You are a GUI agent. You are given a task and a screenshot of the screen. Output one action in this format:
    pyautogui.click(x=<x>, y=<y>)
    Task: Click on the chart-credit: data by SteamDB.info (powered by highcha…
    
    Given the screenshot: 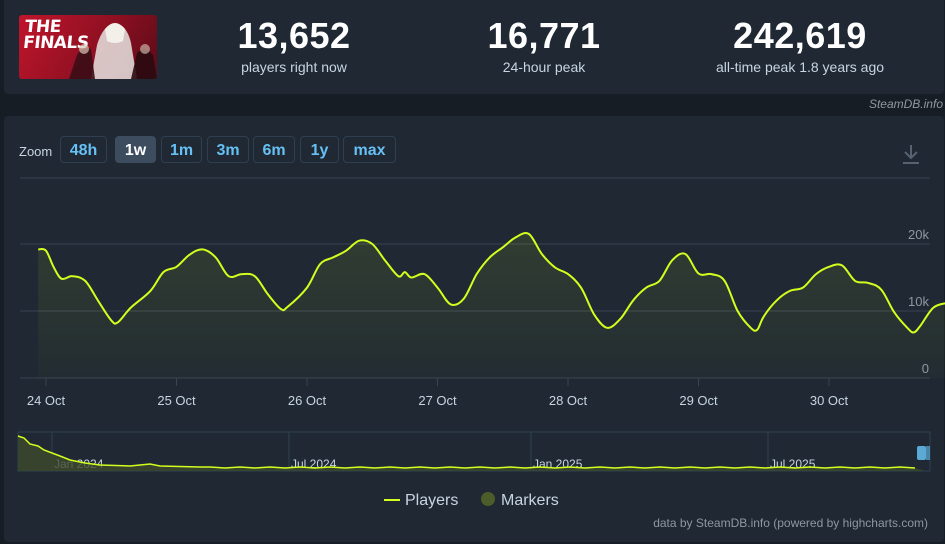 What is the action you would take?
    pyautogui.click(x=790, y=523)
    